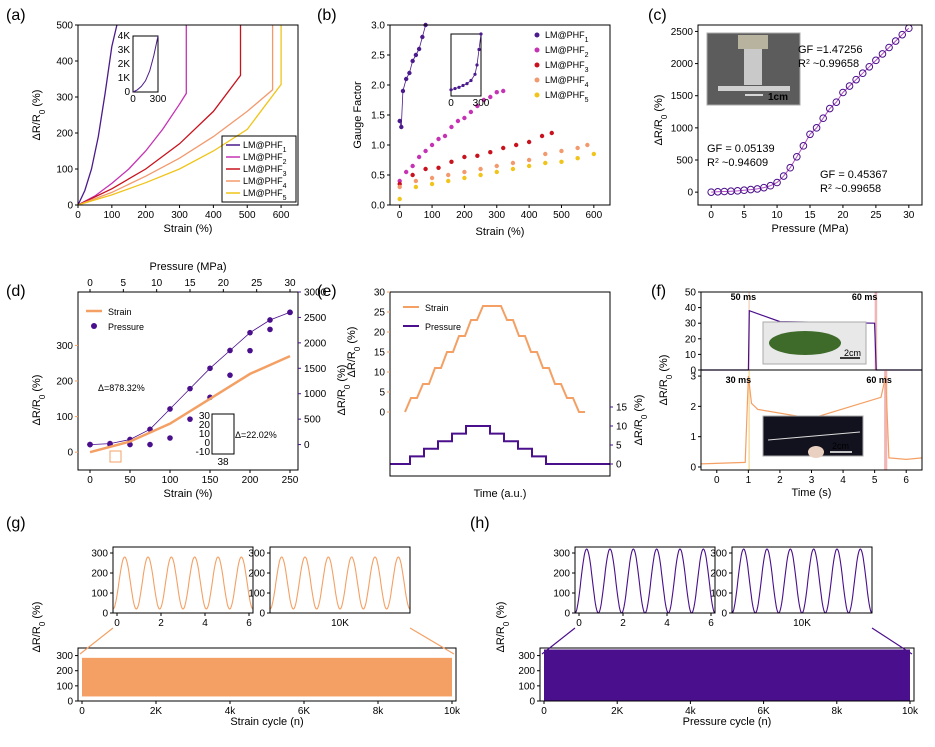  What do you see at coordinates (854, 175) in the screenshot?
I see `gf-annotation: GF = 0.45367` at bounding box center [854, 175].